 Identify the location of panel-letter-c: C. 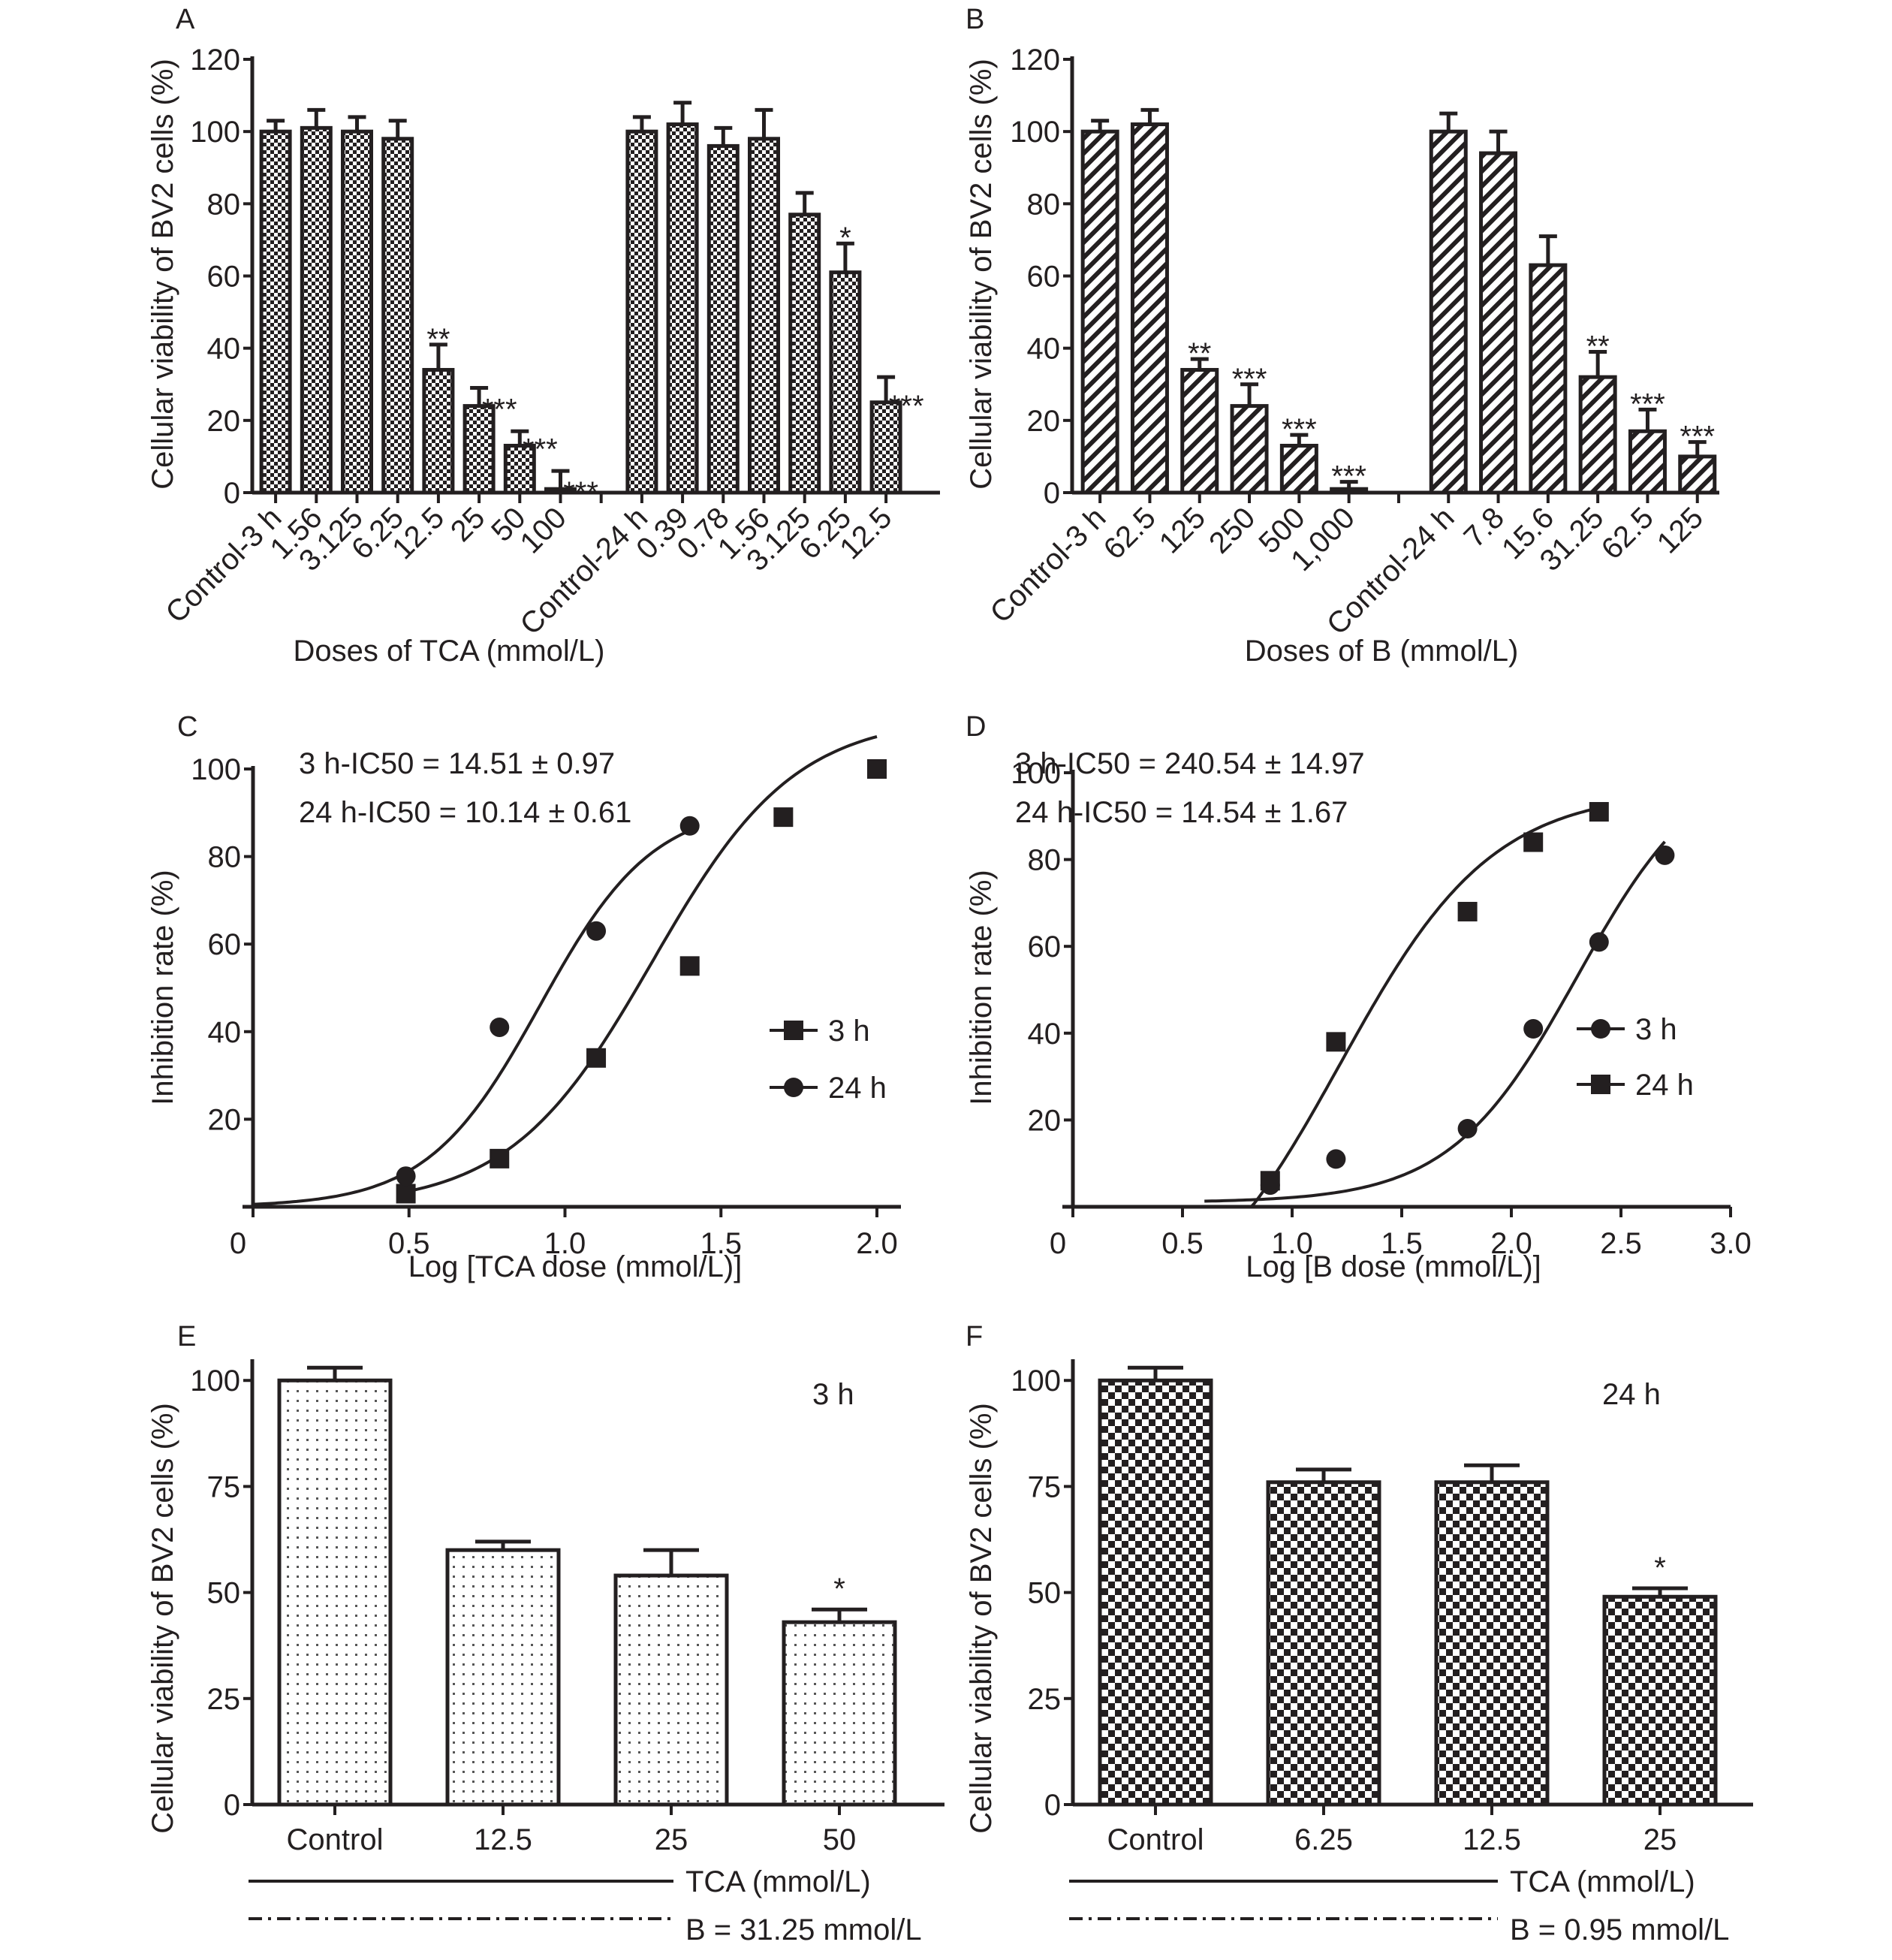
(187, 727).